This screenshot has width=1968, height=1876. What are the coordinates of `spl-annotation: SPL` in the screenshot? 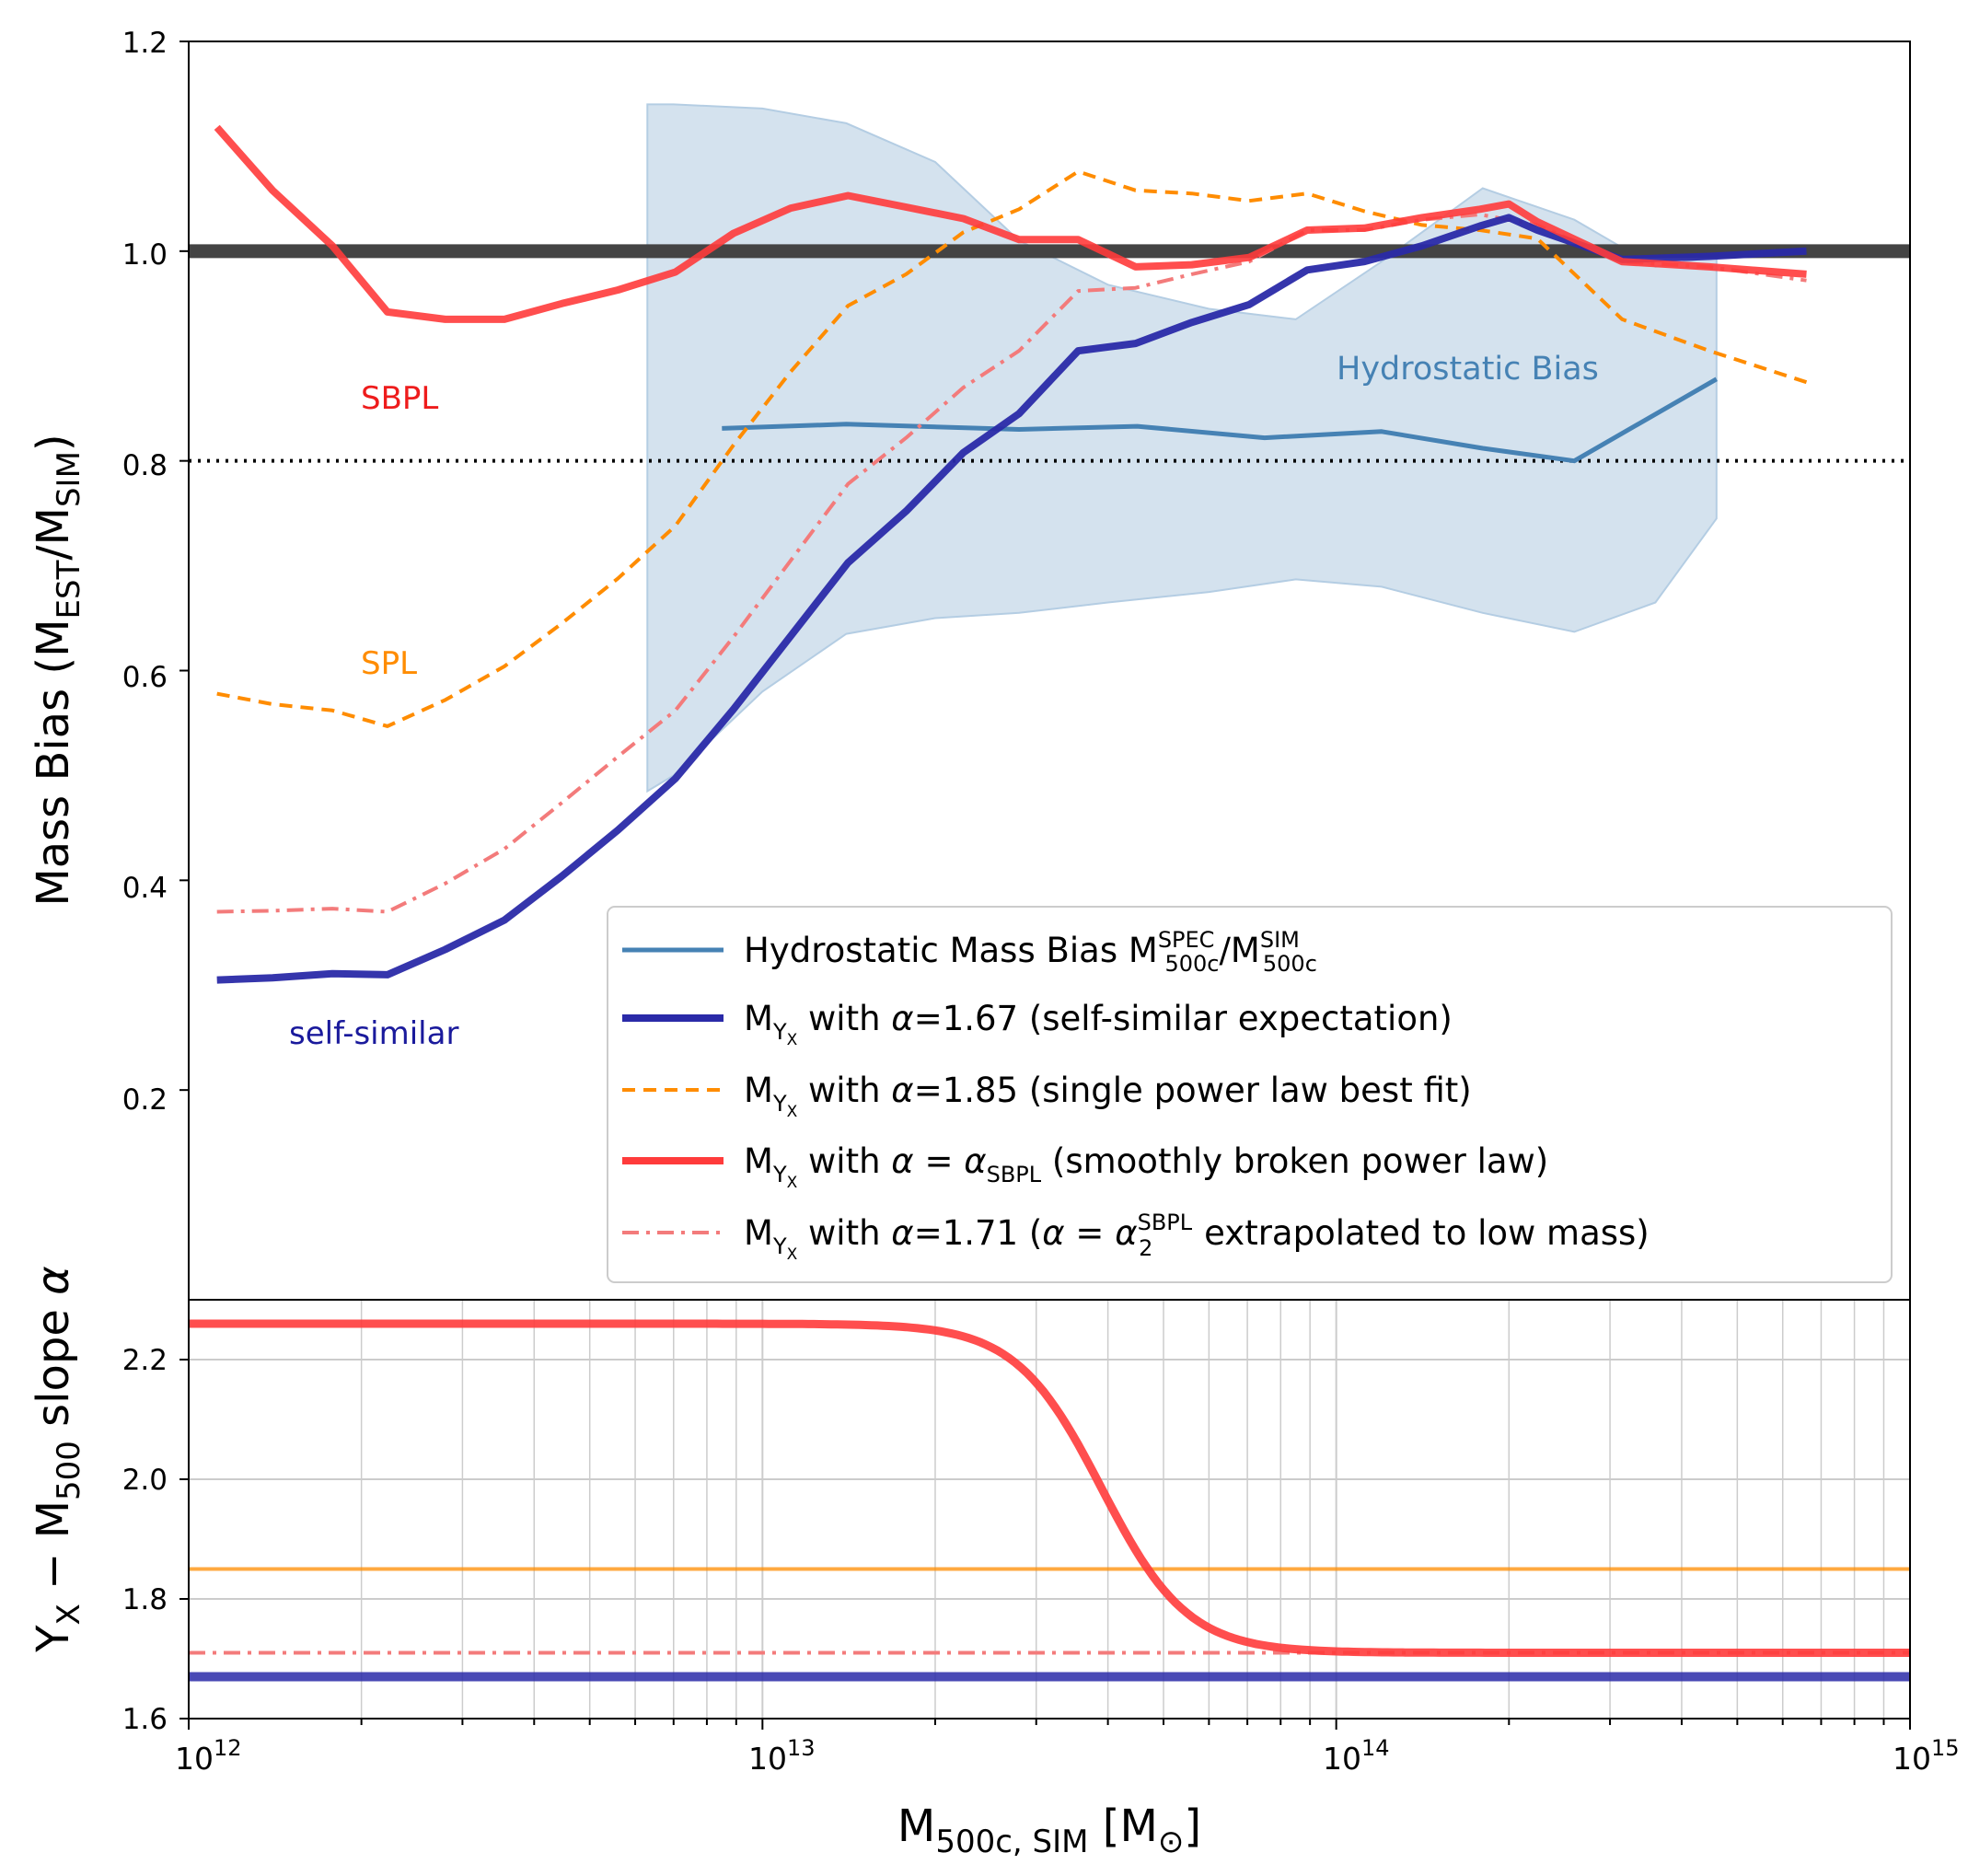 It's located at (389, 664).